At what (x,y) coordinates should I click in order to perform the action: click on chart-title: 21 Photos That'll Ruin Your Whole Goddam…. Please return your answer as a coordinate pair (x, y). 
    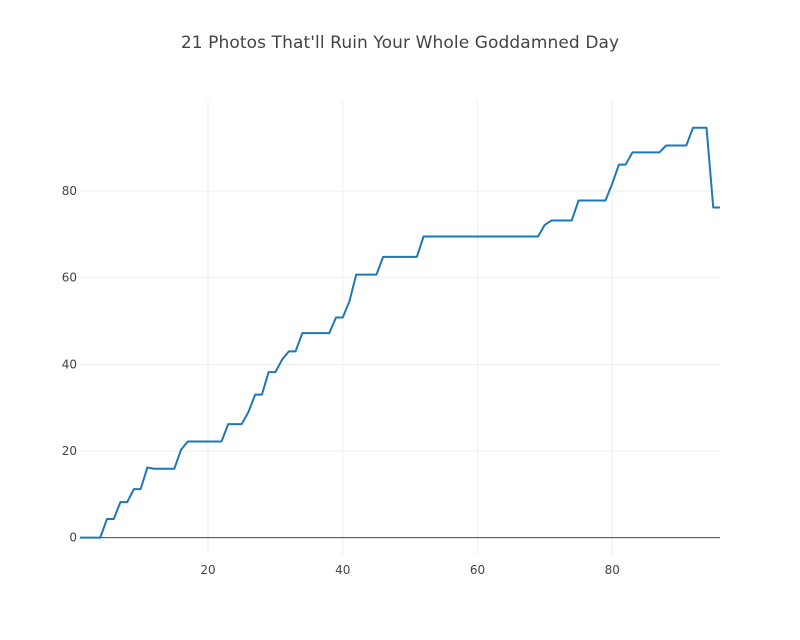
    Looking at the image, I should click on (400, 43).